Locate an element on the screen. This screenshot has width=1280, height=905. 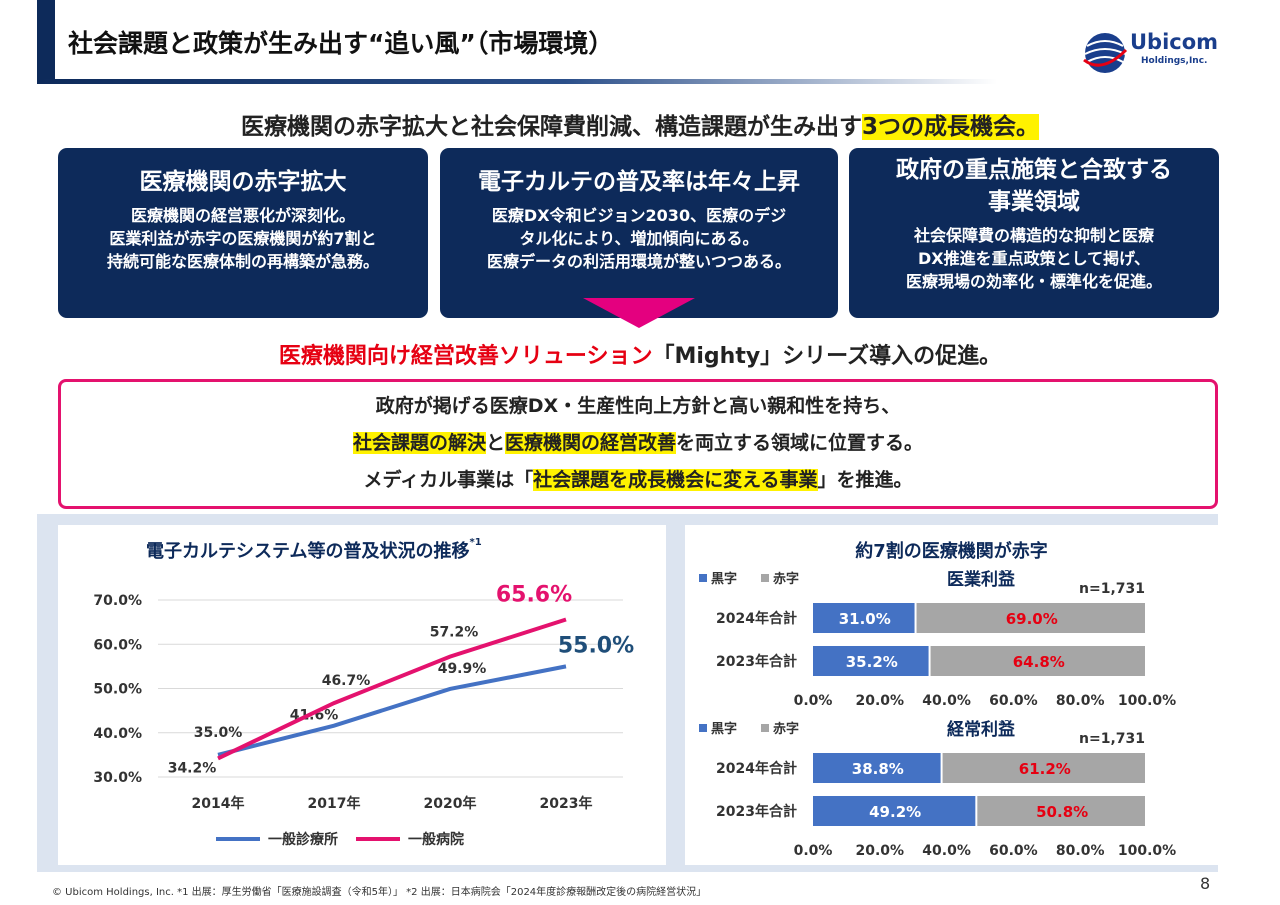
x-tick-label: 2020年 is located at coordinates (450, 803).